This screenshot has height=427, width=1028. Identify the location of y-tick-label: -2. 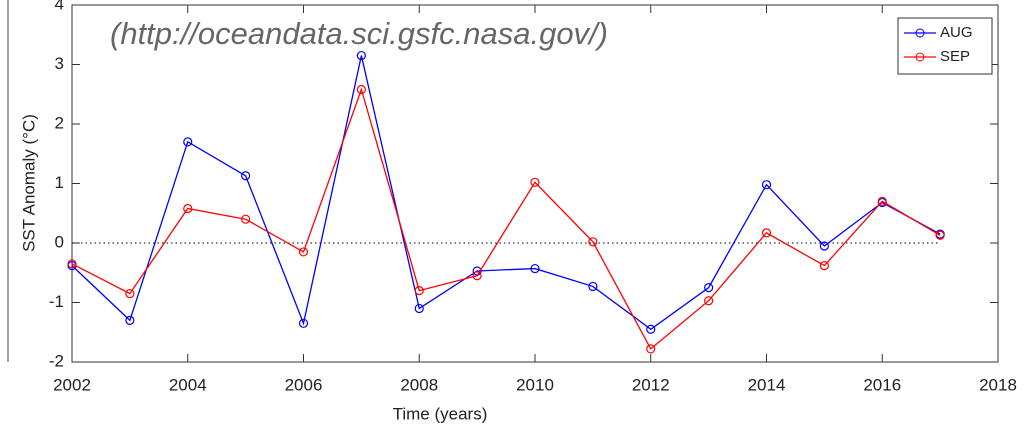
(56, 360).